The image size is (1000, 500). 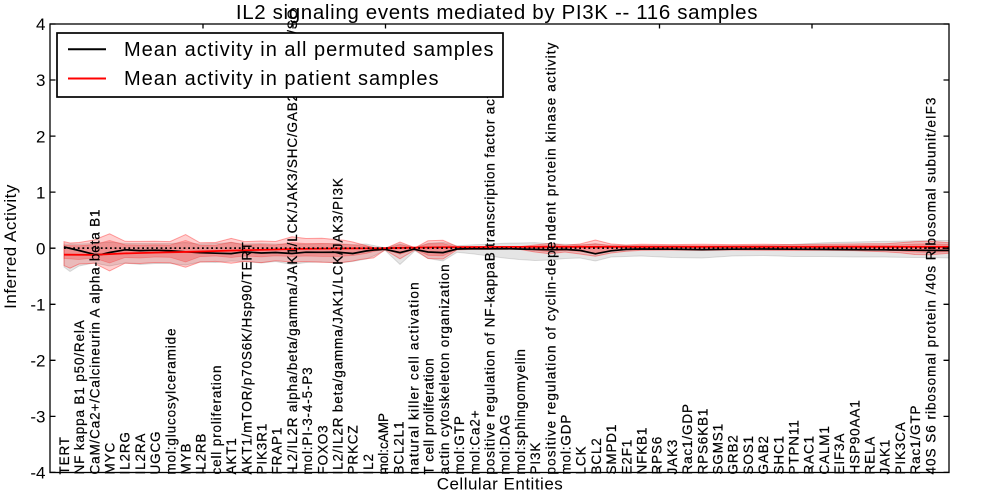 I want to click on svg-text: LCK, so click(x=581, y=460).